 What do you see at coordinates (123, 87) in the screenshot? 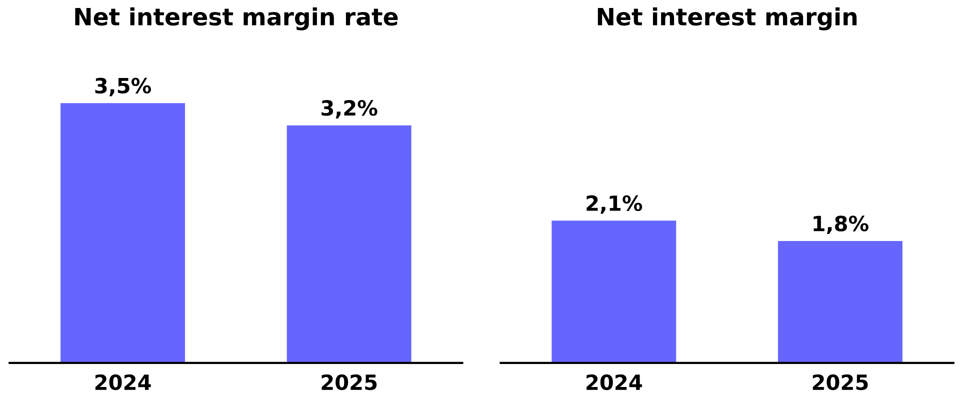
I see `data-label: 3,5%` at bounding box center [123, 87].